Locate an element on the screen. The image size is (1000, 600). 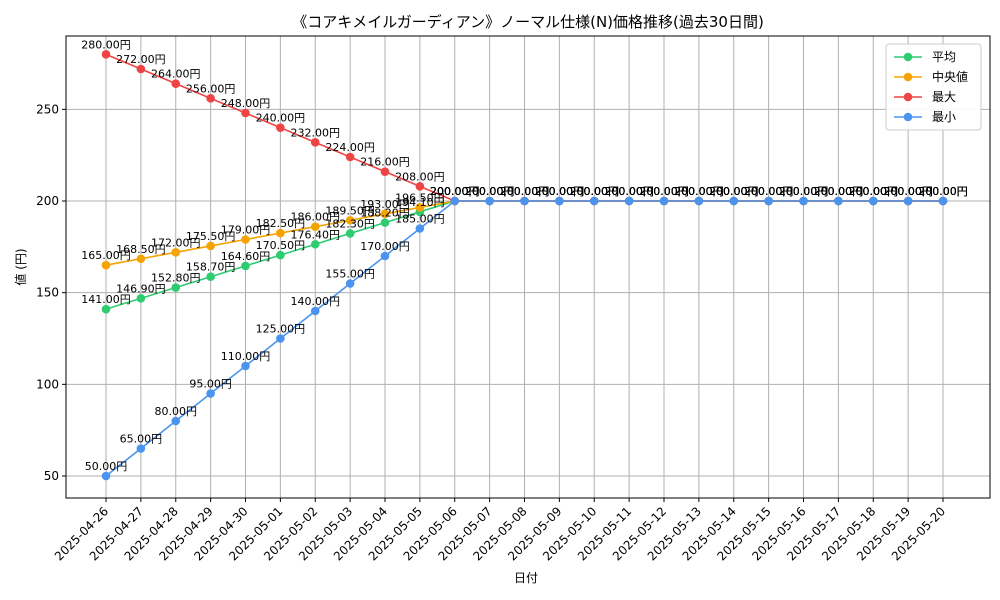
data-label: 232.00円 is located at coordinates (316, 132).